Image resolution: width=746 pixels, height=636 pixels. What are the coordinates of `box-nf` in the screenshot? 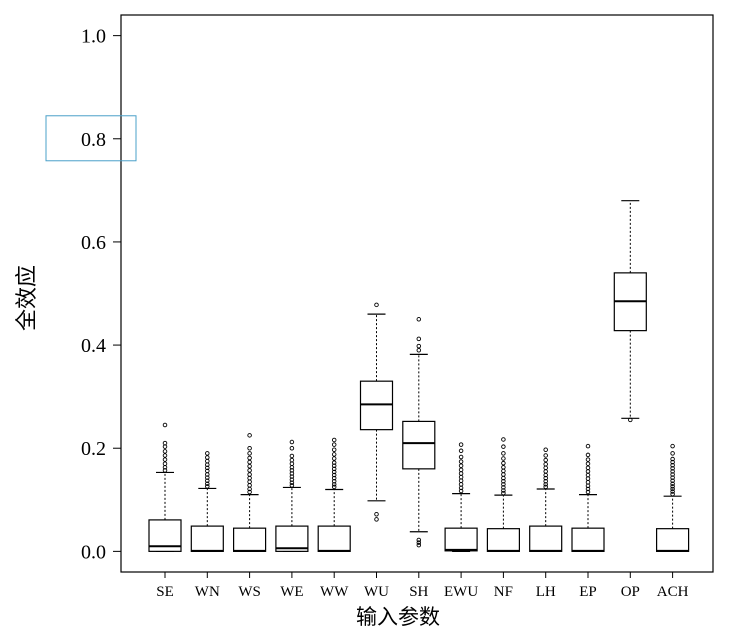 It's located at (503, 494).